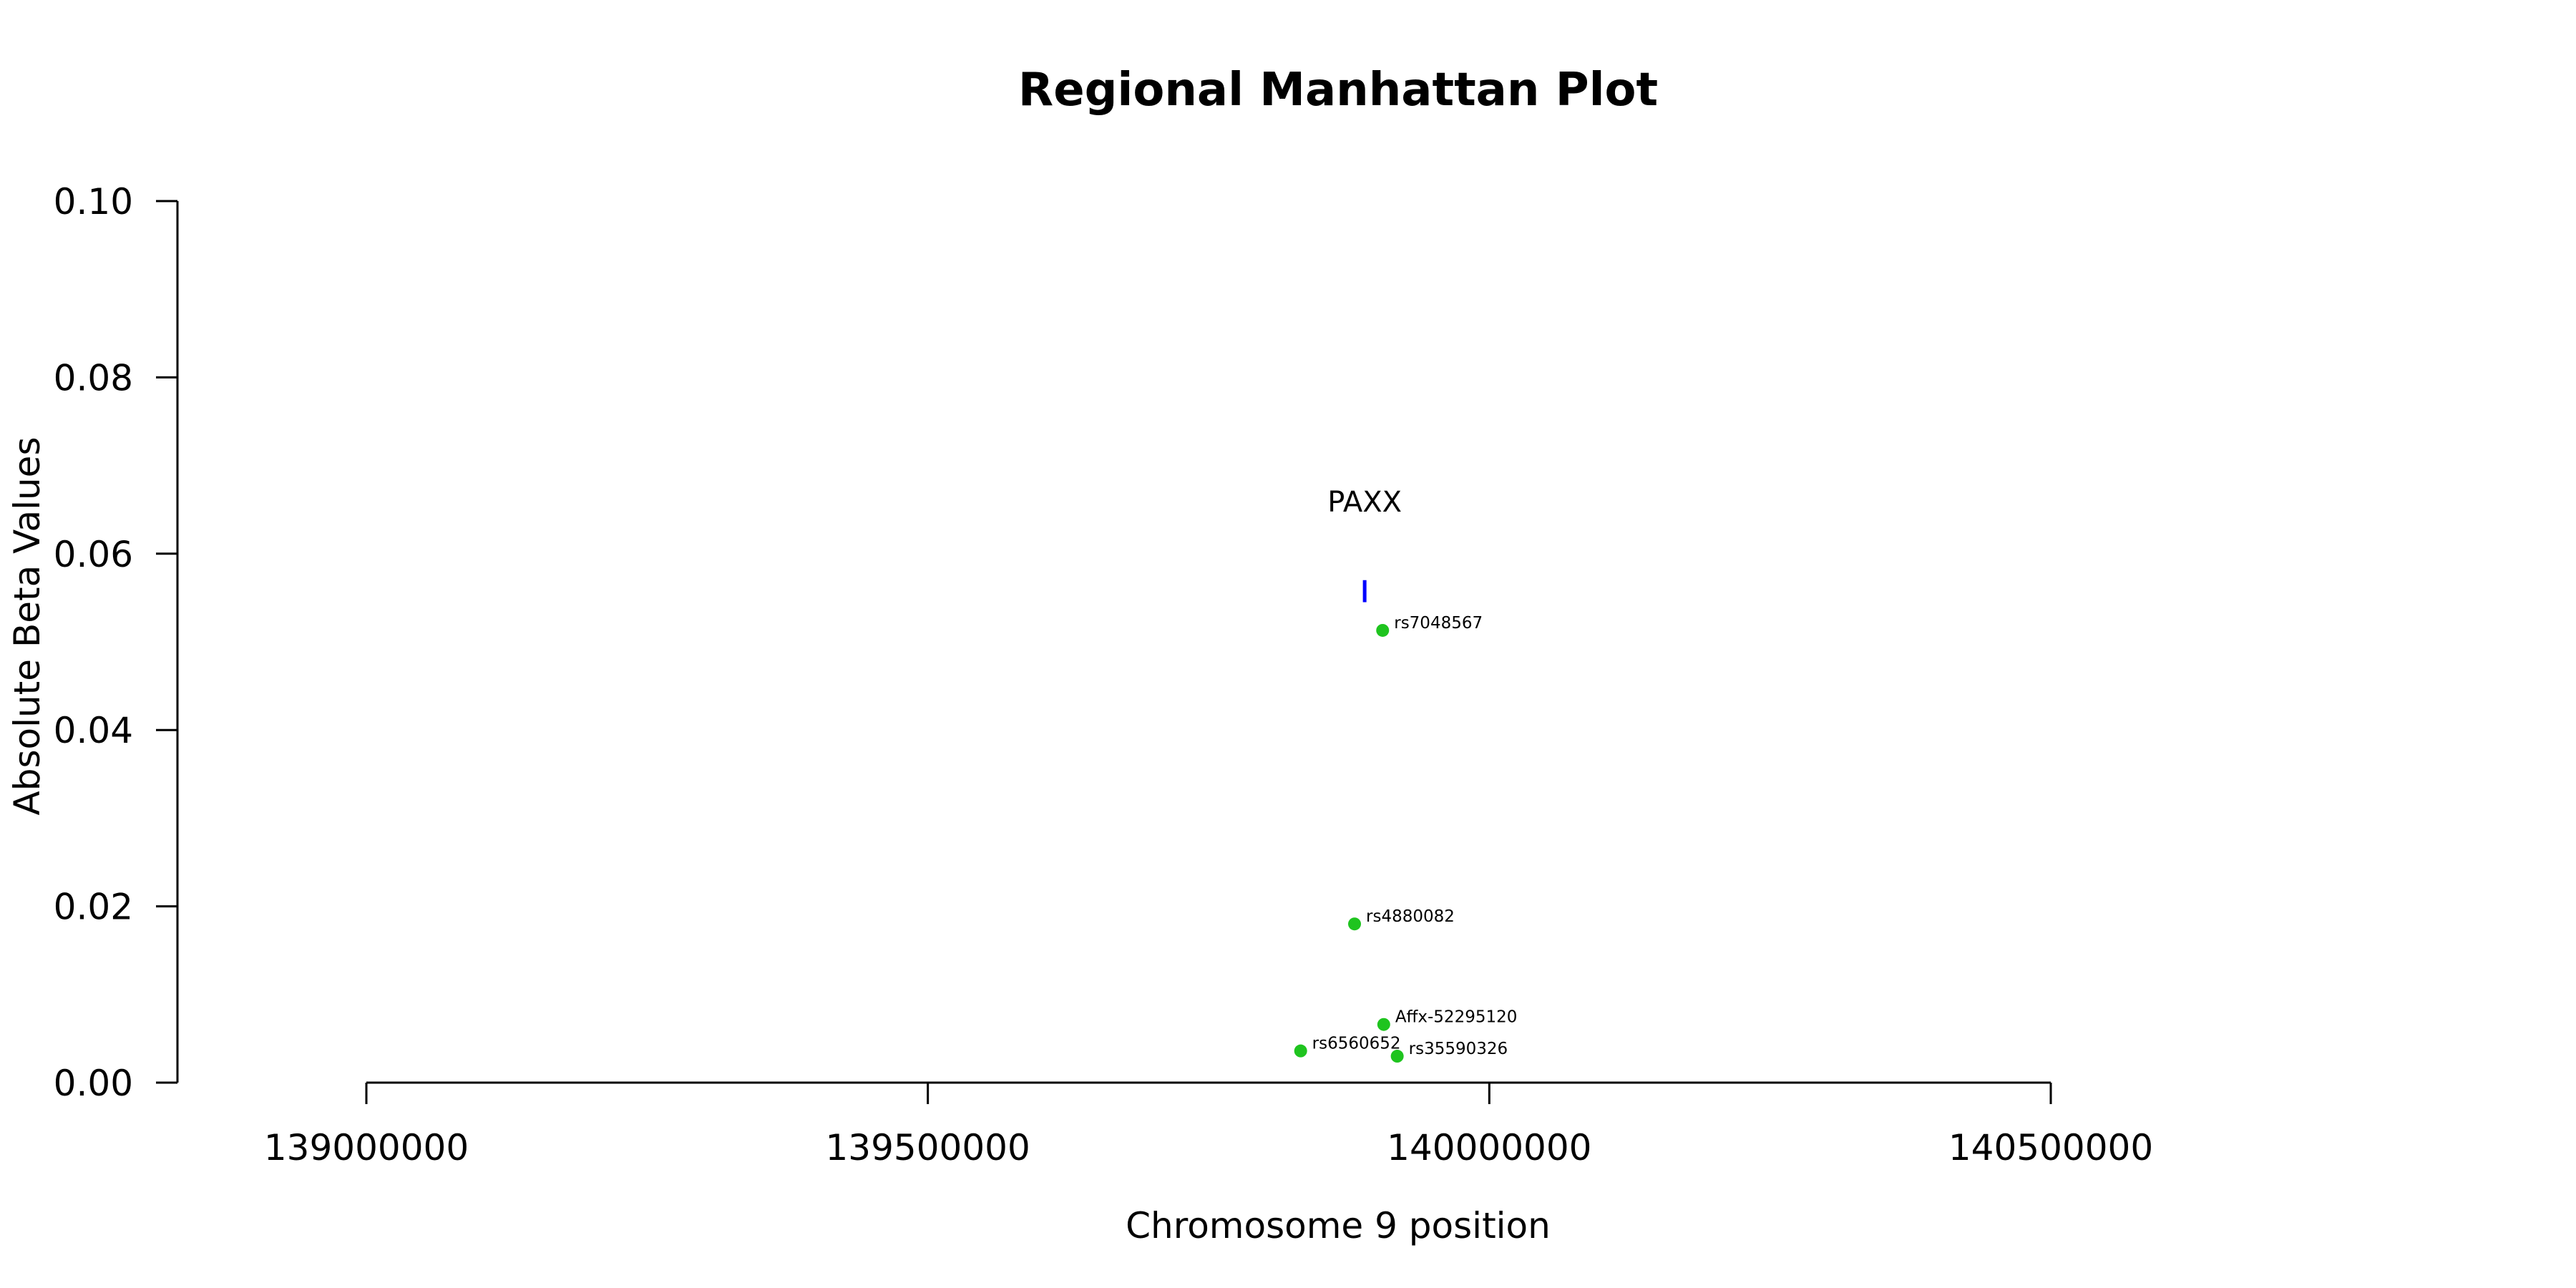 The width and height of the screenshot is (2576, 1288). Describe the element at coordinates (1364, 544) in the screenshot. I see `gene-annotation: PAXX` at that location.